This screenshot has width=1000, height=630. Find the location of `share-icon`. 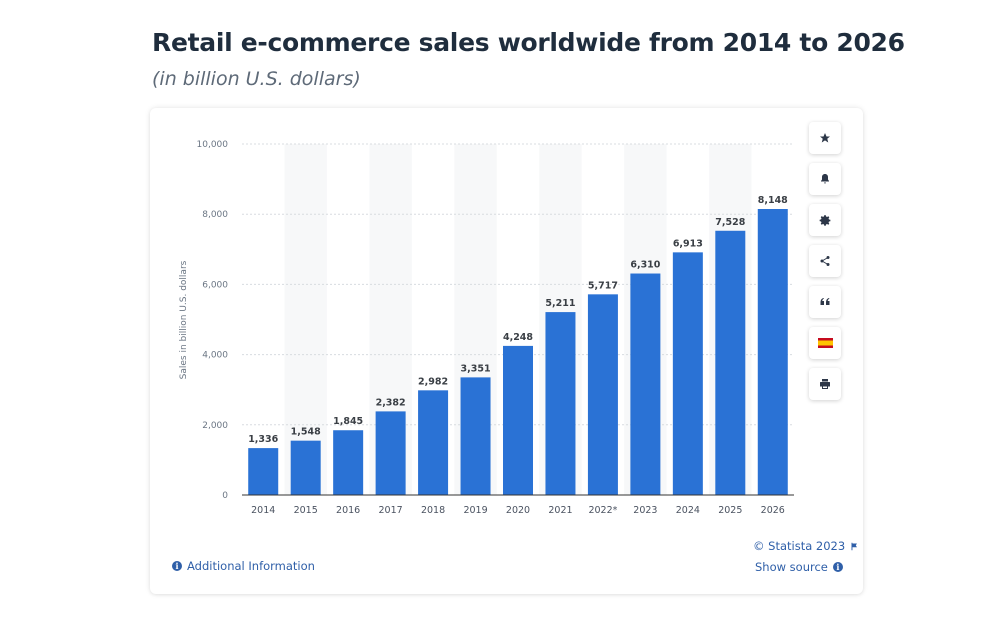

share-icon is located at coordinates (825, 261).